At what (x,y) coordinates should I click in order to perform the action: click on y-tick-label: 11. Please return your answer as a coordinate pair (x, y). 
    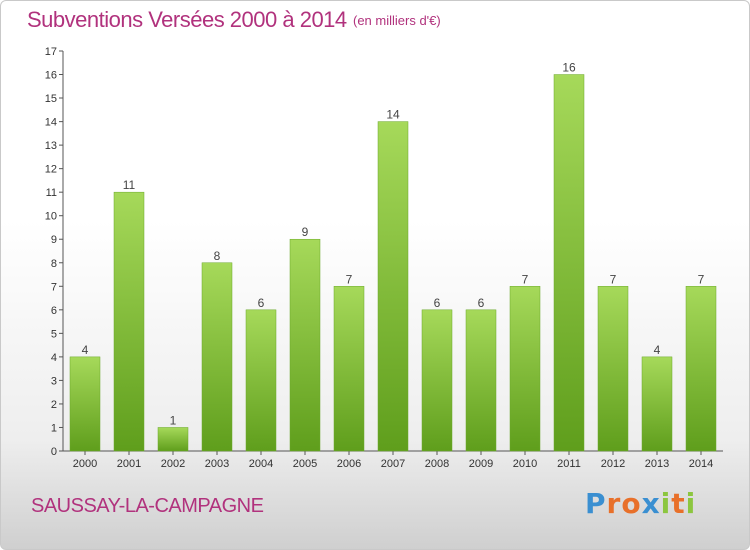
    Looking at the image, I should click on (51, 193).